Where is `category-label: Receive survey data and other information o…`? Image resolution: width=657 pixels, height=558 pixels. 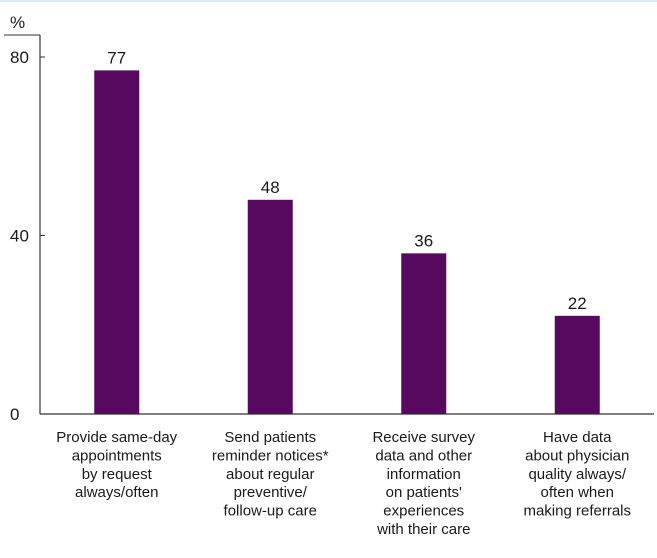
category-label: Receive survey data and other information o… is located at coordinates (423, 483).